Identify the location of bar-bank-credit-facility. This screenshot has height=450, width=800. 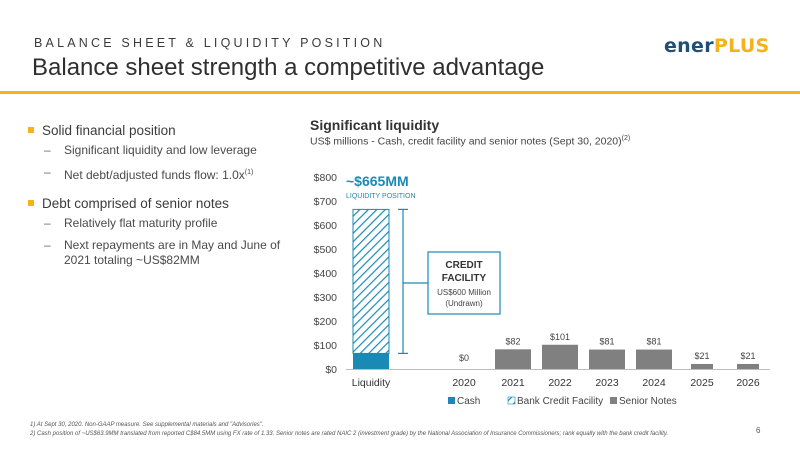
(371, 281).